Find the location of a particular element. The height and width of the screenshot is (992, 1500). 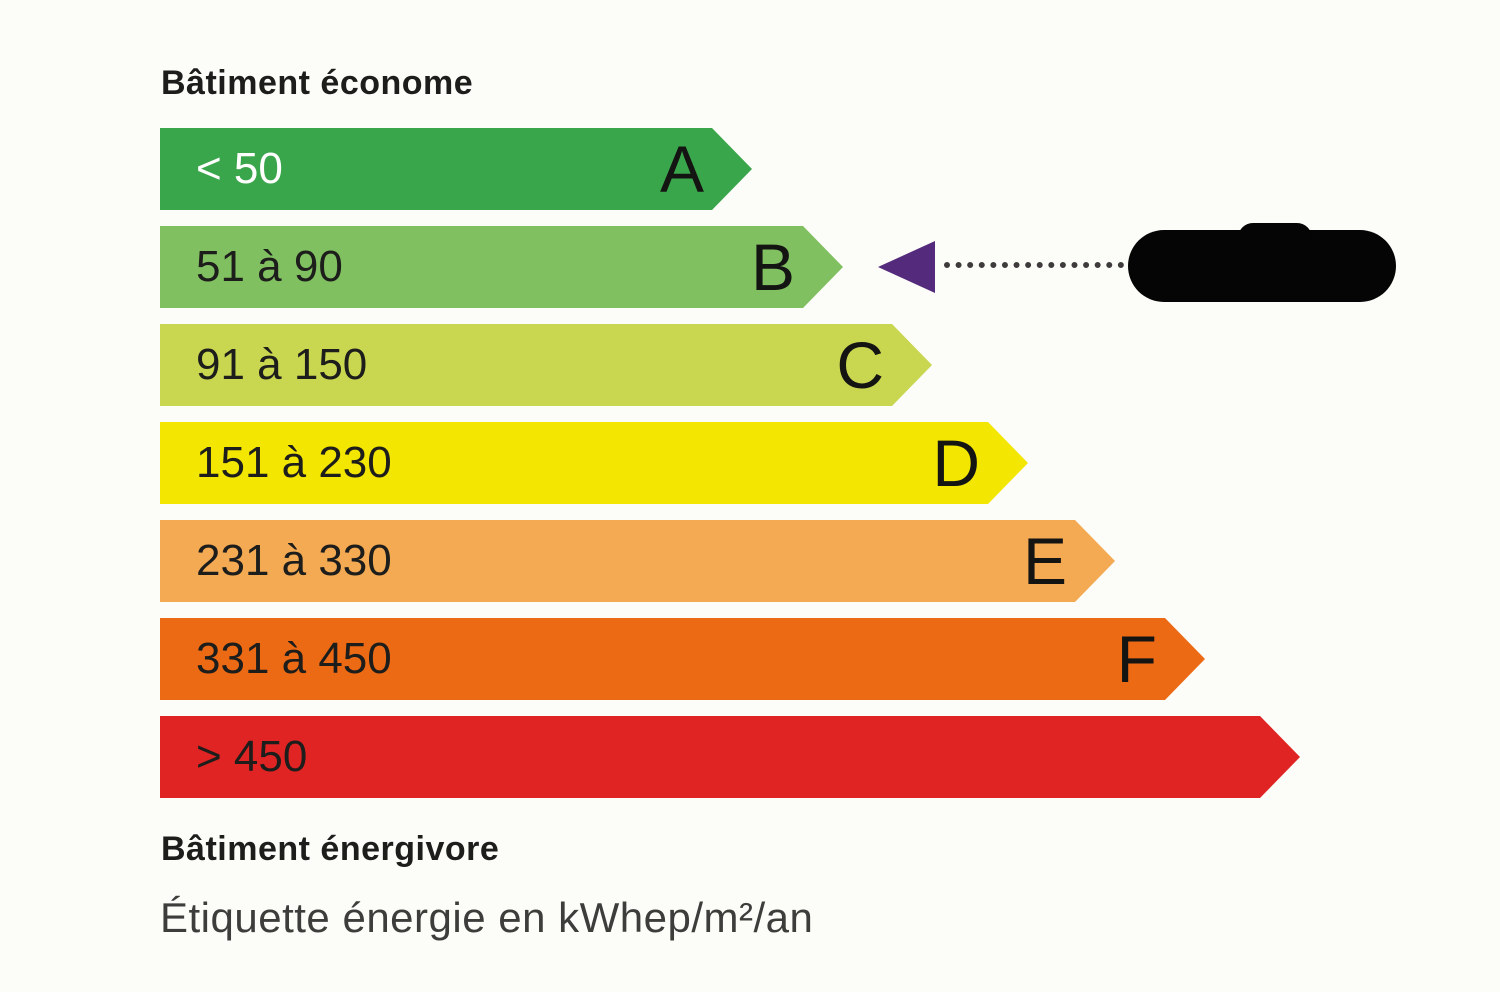

economical-building-label: Bâtiment économe is located at coordinates (317, 83).